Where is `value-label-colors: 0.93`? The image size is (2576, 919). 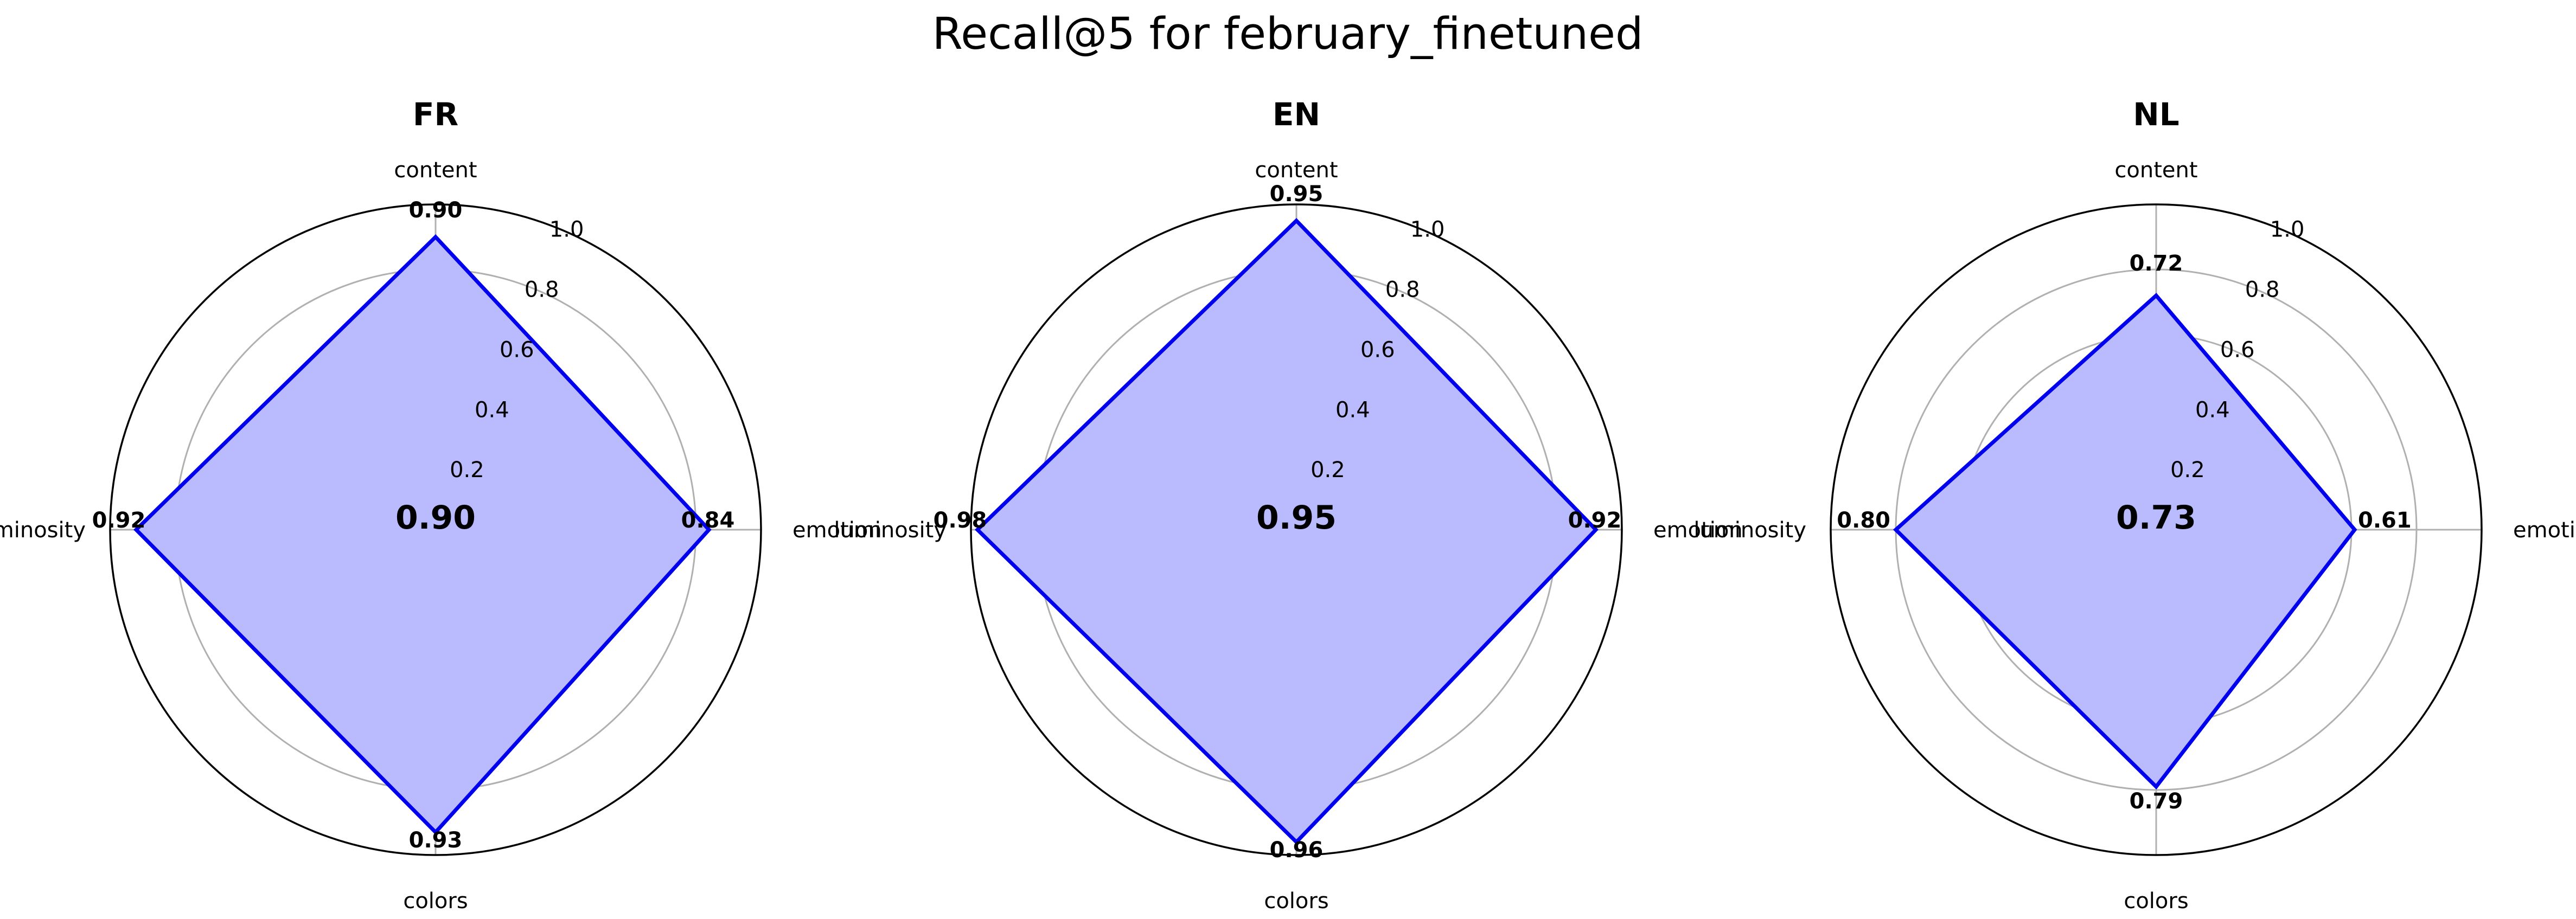
value-label-colors: 0.93 is located at coordinates (436, 840).